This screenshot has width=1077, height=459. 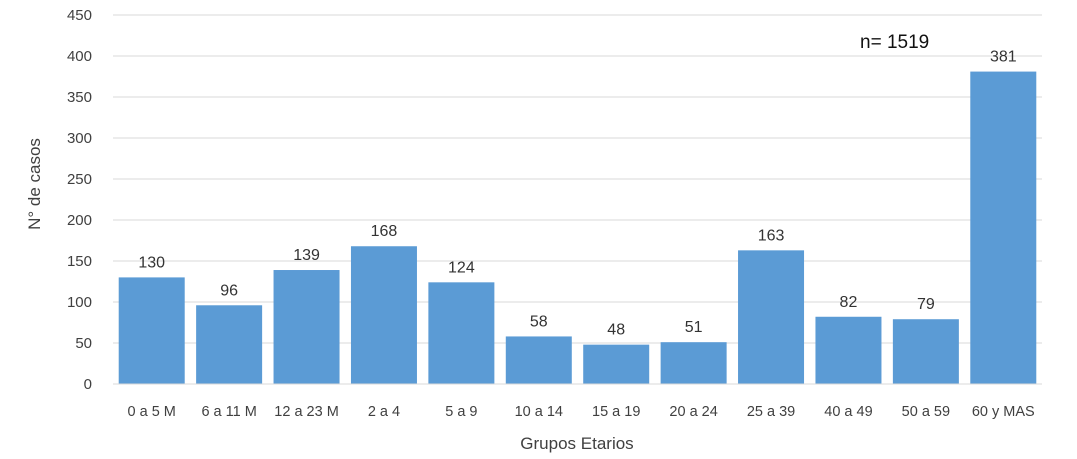 I want to click on y-tick-label: 200, so click(x=79, y=220).